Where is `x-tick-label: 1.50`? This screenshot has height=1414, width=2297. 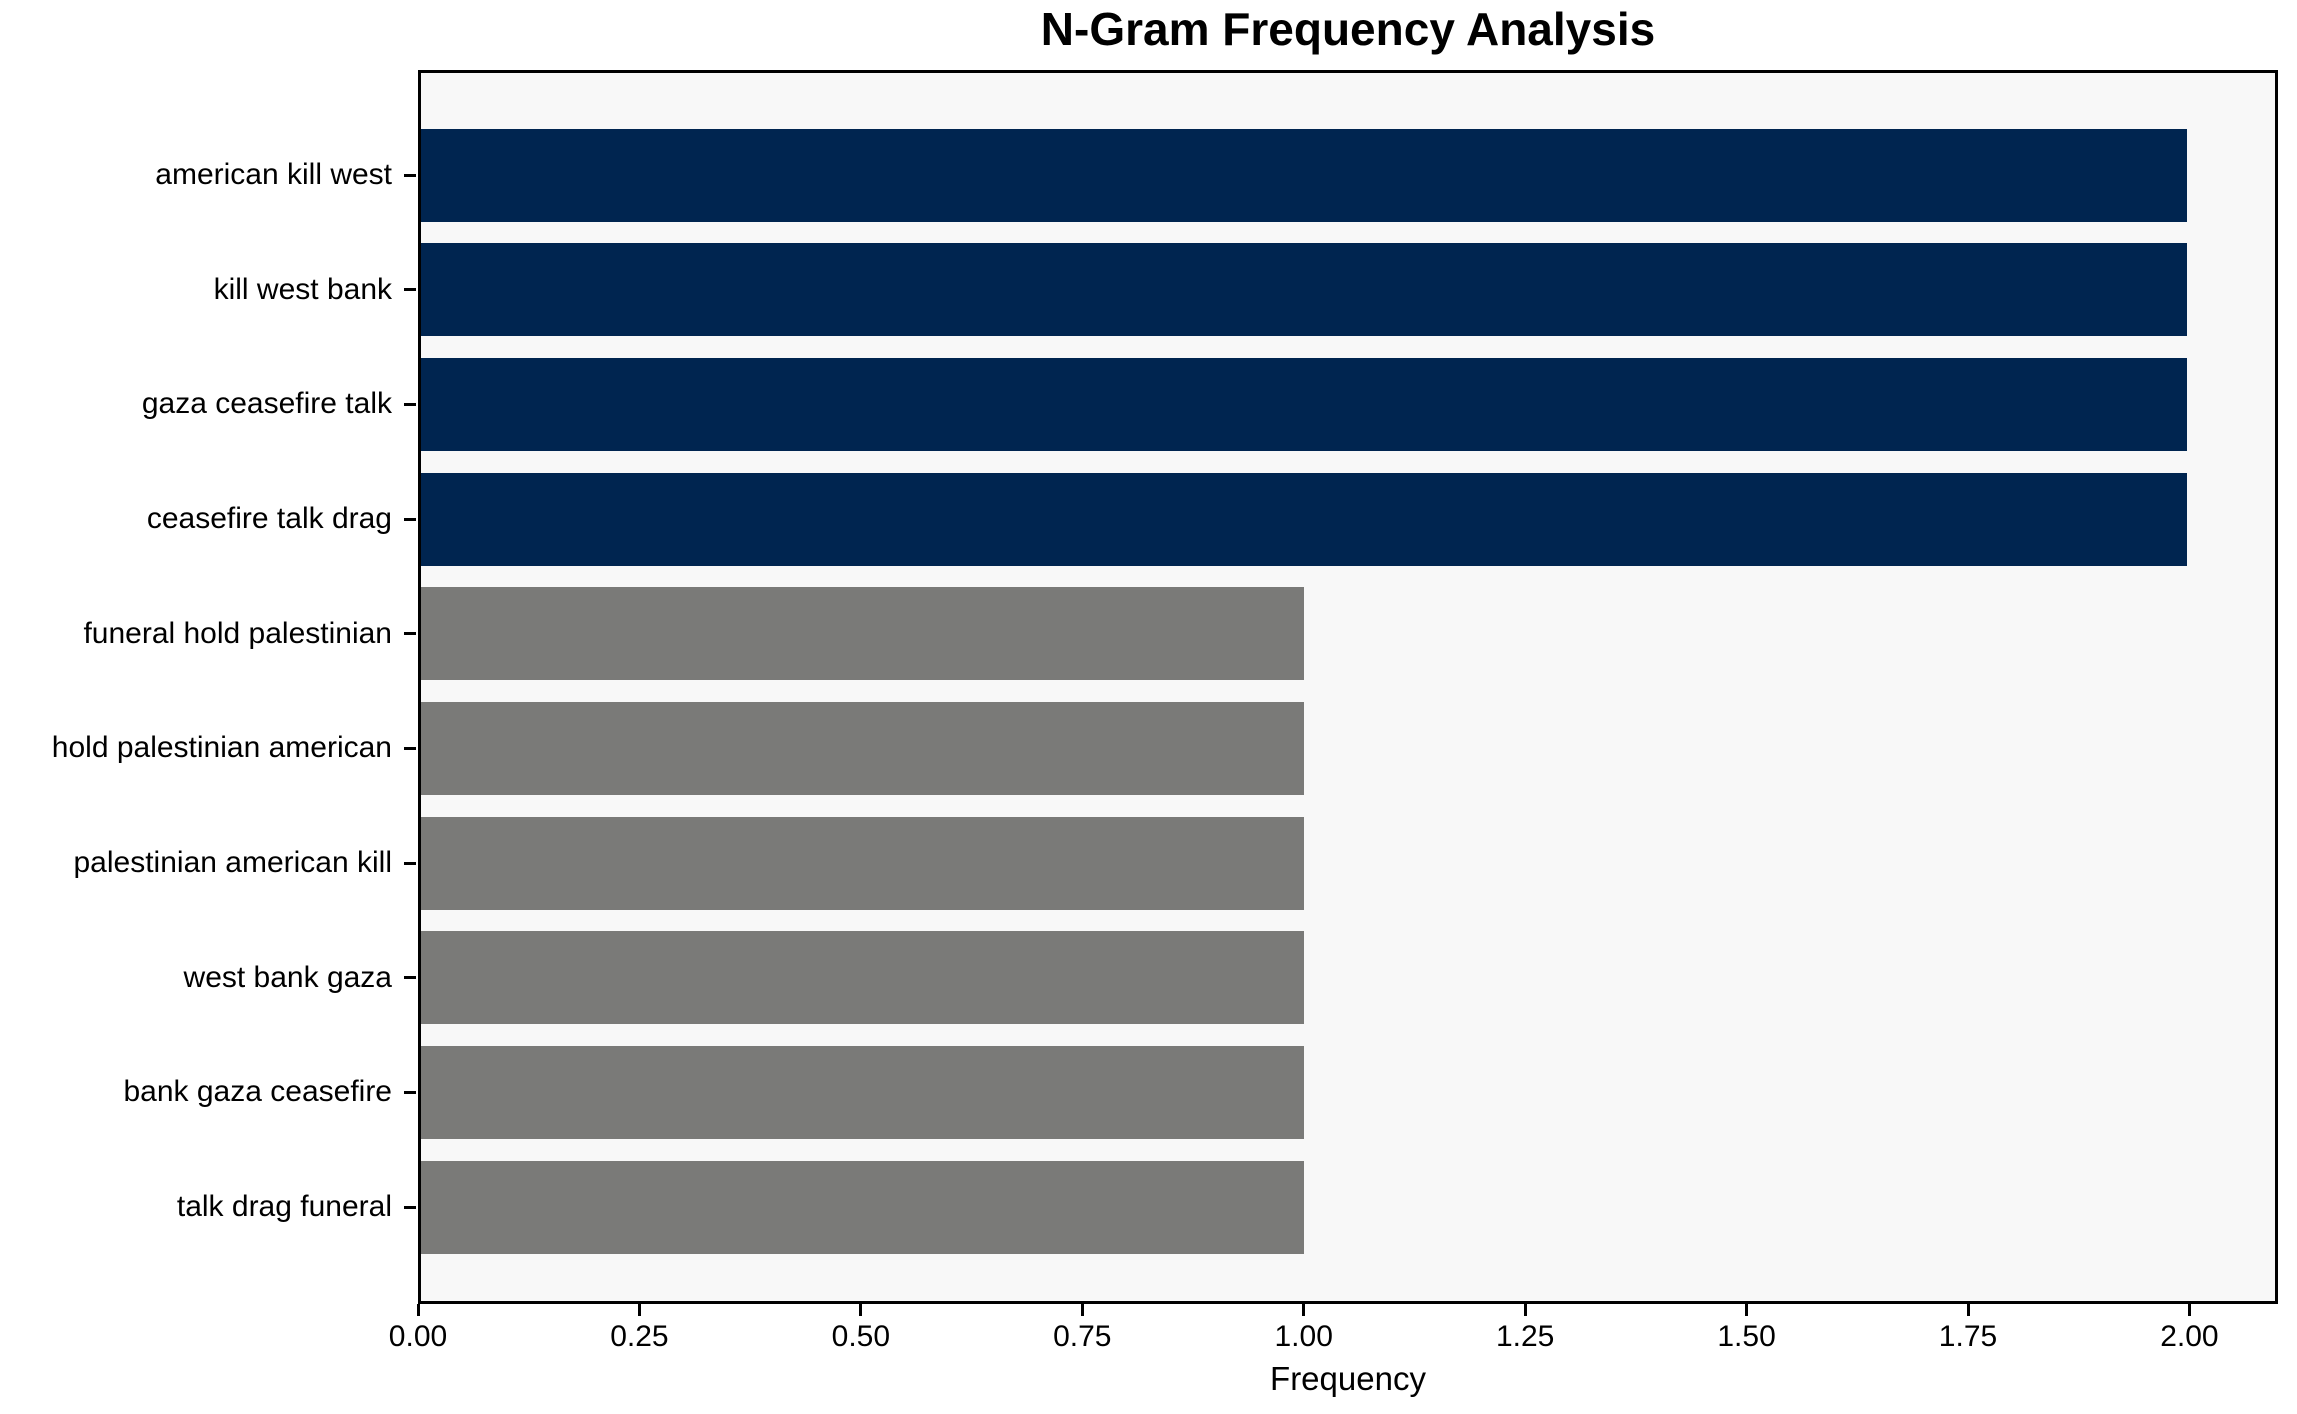
x-tick-label: 1.50 is located at coordinates (1746, 1336).